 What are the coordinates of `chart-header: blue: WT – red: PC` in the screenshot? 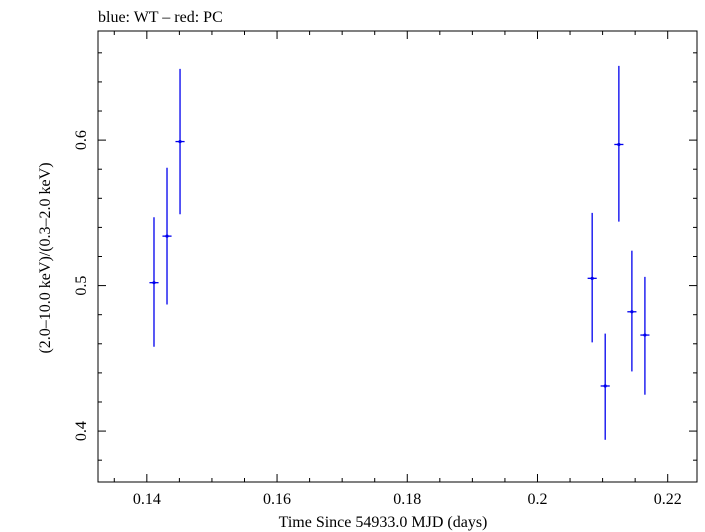 It's located at (160, 17).